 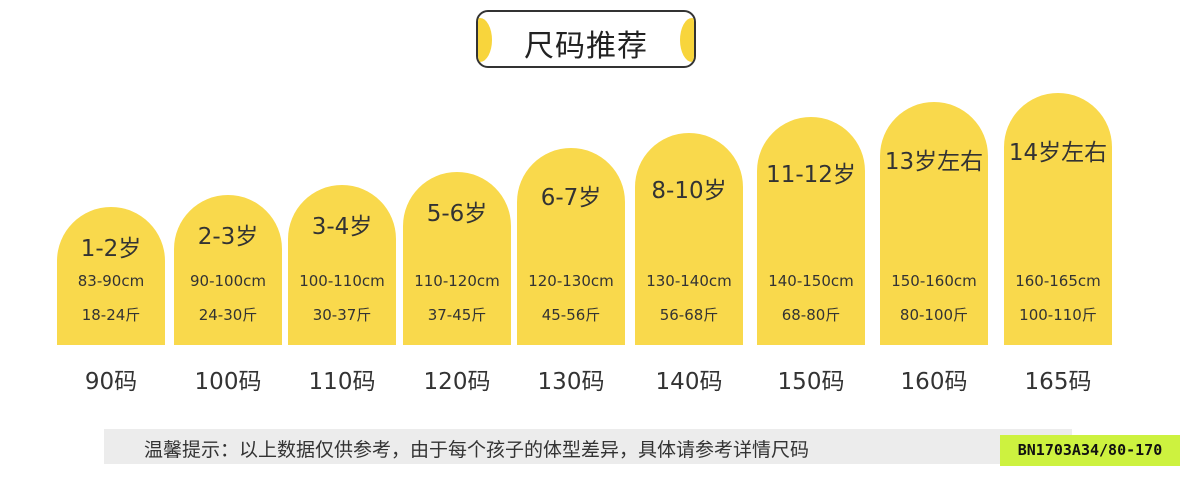 What do you see at coordinates (934, 223) in the screenshot?
I see `size-card: 13岁左右 150-160cm 80-100斤` at bounding box center [934, 223].